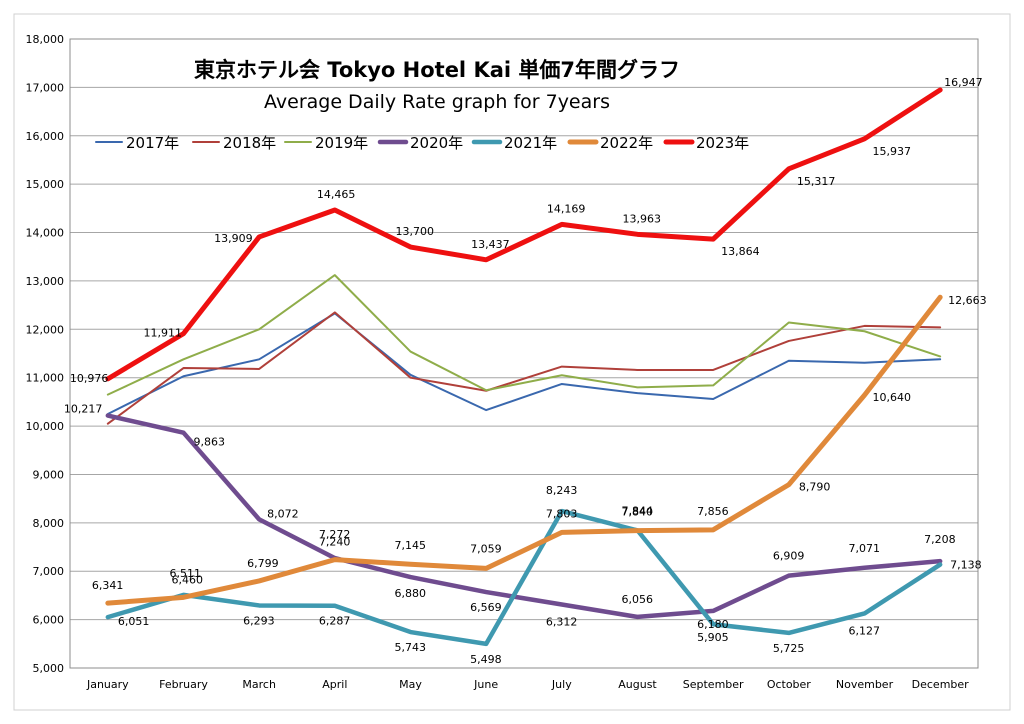 The height and width of the screenshot is (724, 1024). Describe the element at coordinates (186, 573) in the screenshot. I see `data-label-2021年: 6,511` at that location.